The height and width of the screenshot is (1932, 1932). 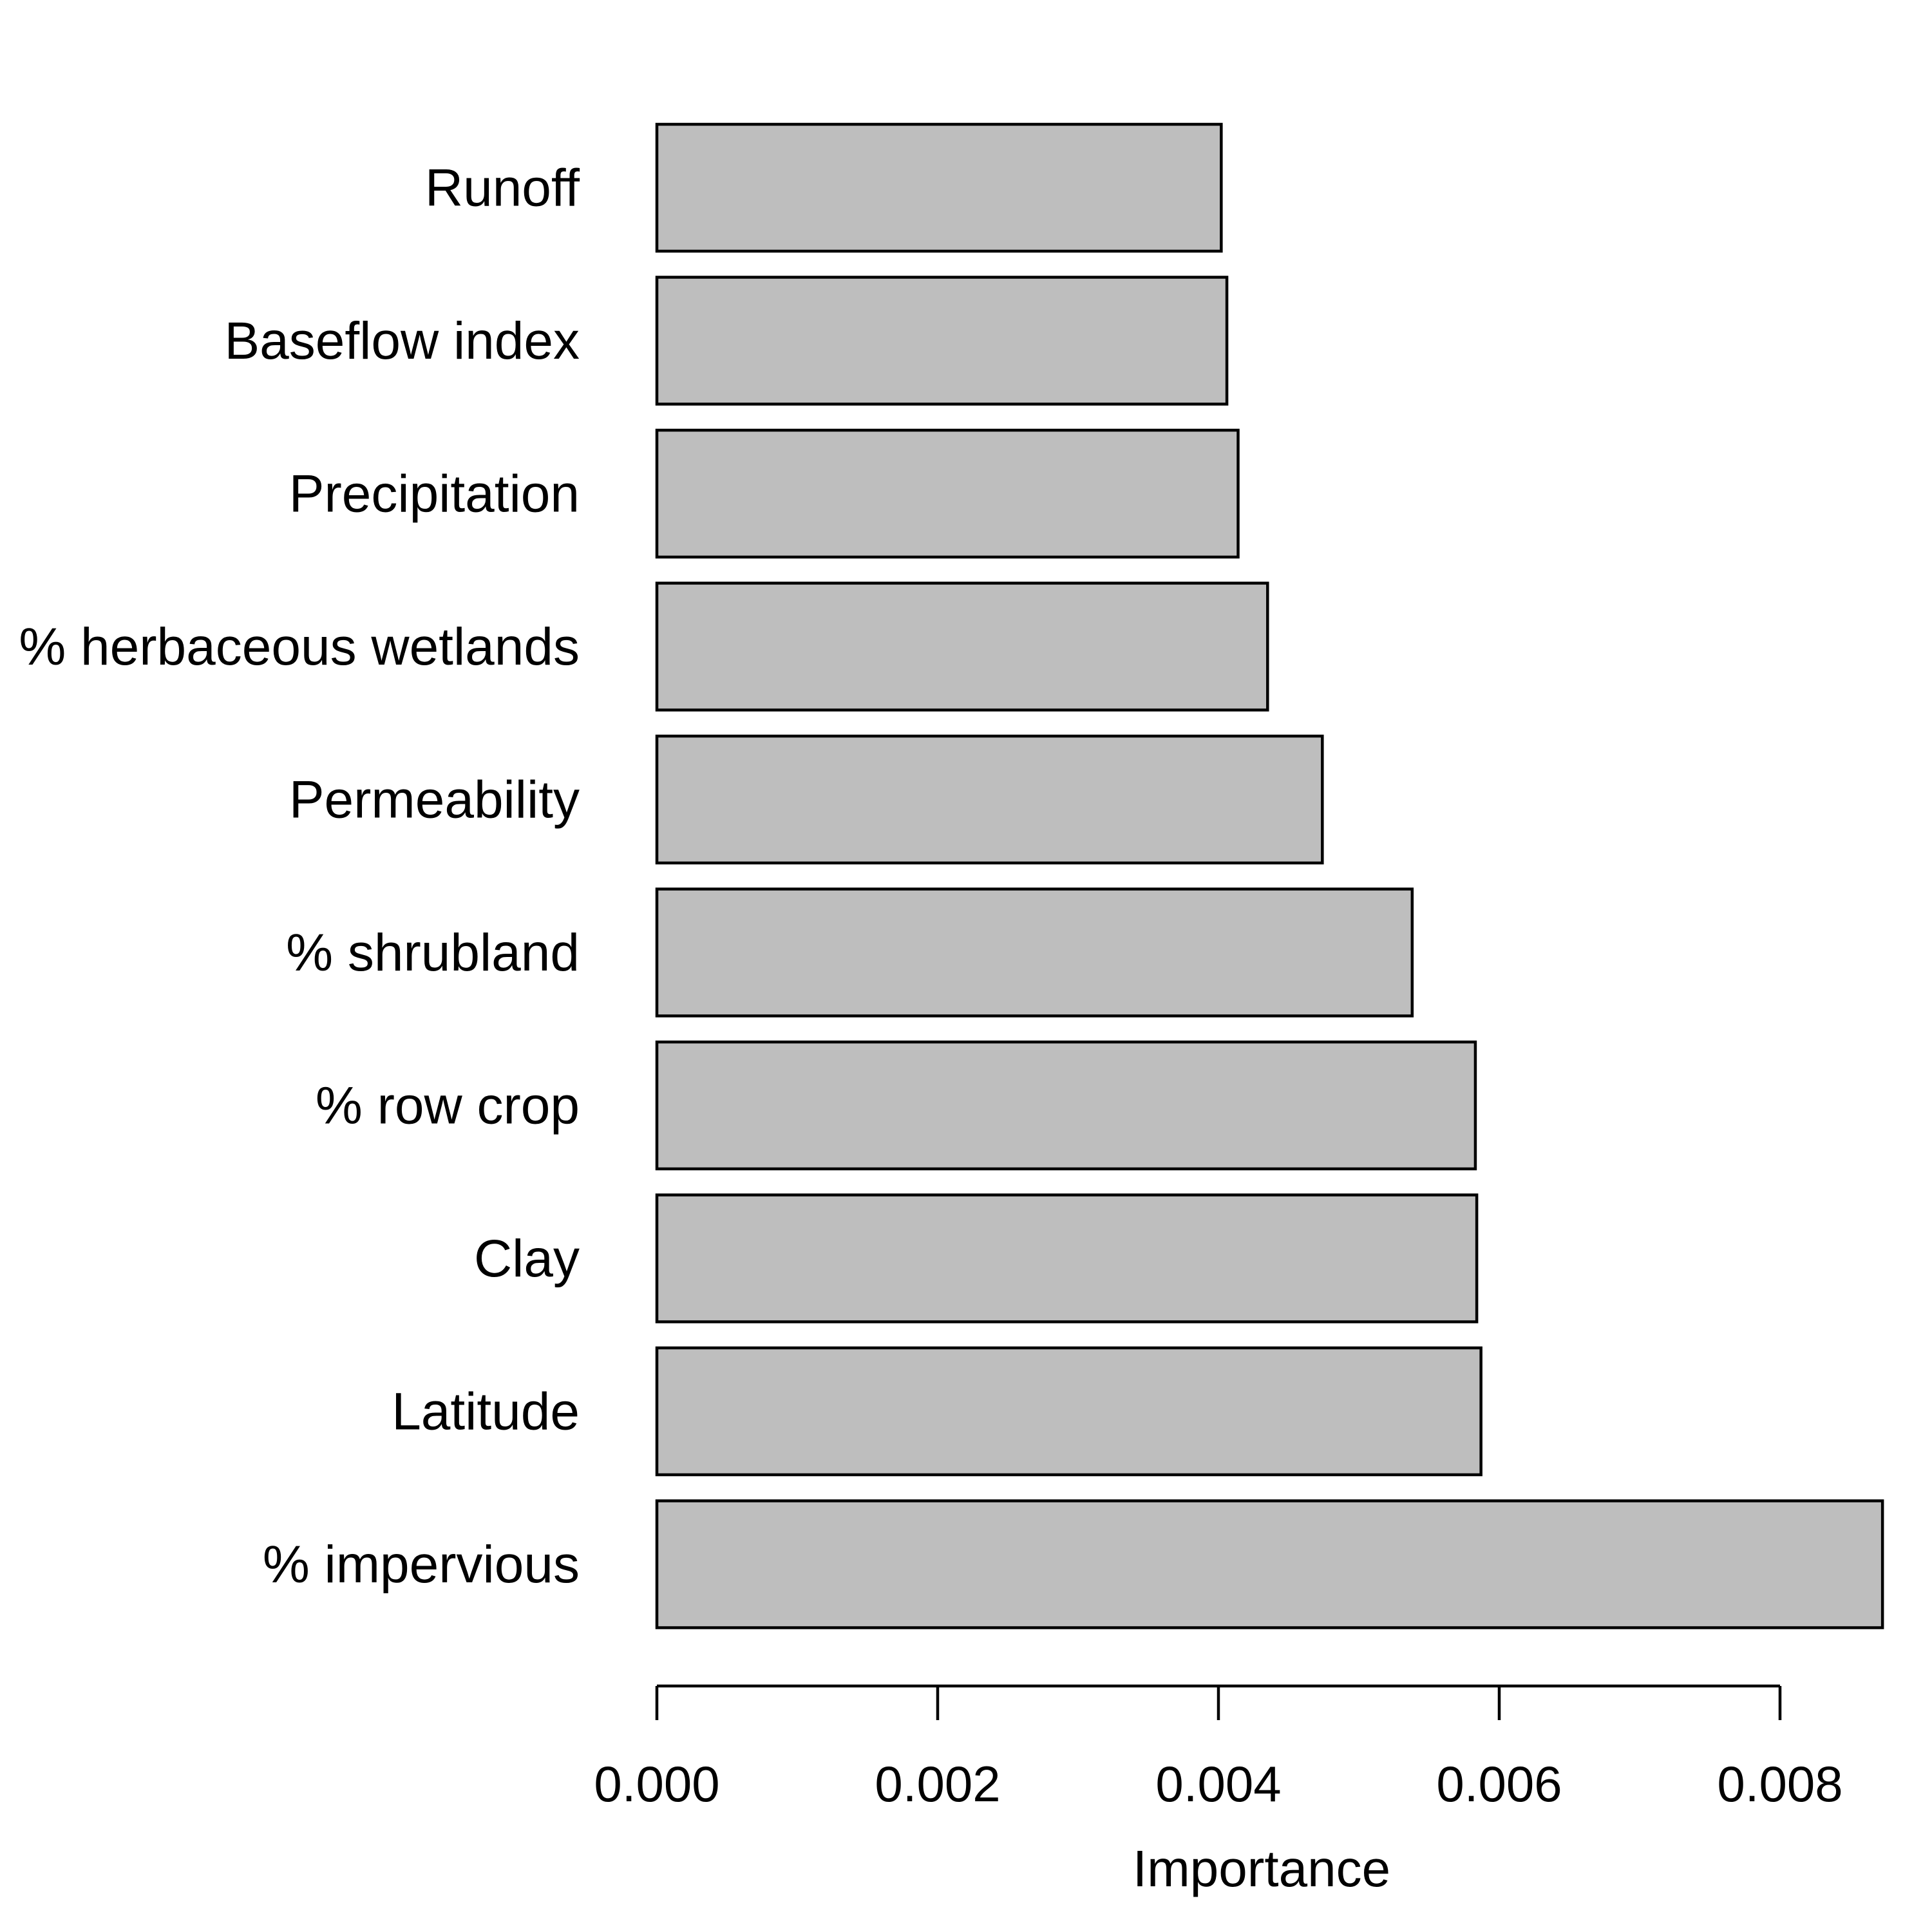 What do you see at coordinates (299, 647) in the screenshot?
I see `category-label: % herbaceous wetlands` at bounding box center [299, 647].